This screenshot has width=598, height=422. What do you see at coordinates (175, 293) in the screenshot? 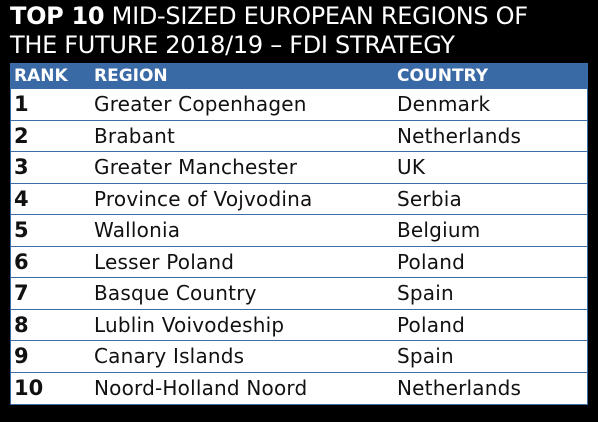
I see `region-cell: Basque Country` at bounding box center [175, 293].